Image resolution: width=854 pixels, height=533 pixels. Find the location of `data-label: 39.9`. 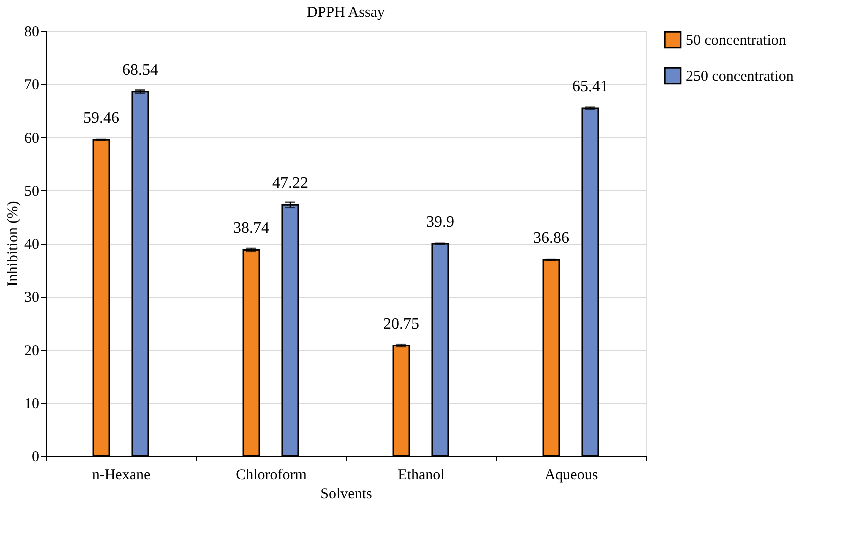

data-label: 39.9 is located at coordinates (440, 223).